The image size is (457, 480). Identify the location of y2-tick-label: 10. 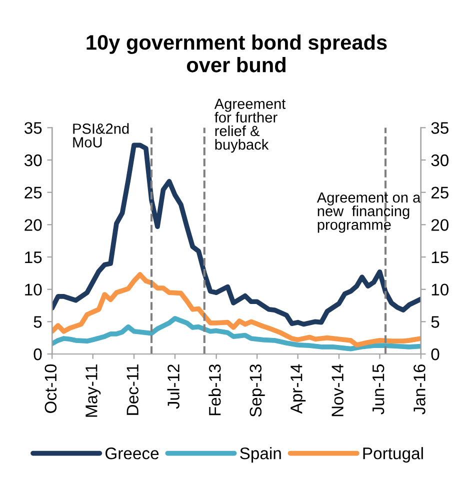
(440, 290).